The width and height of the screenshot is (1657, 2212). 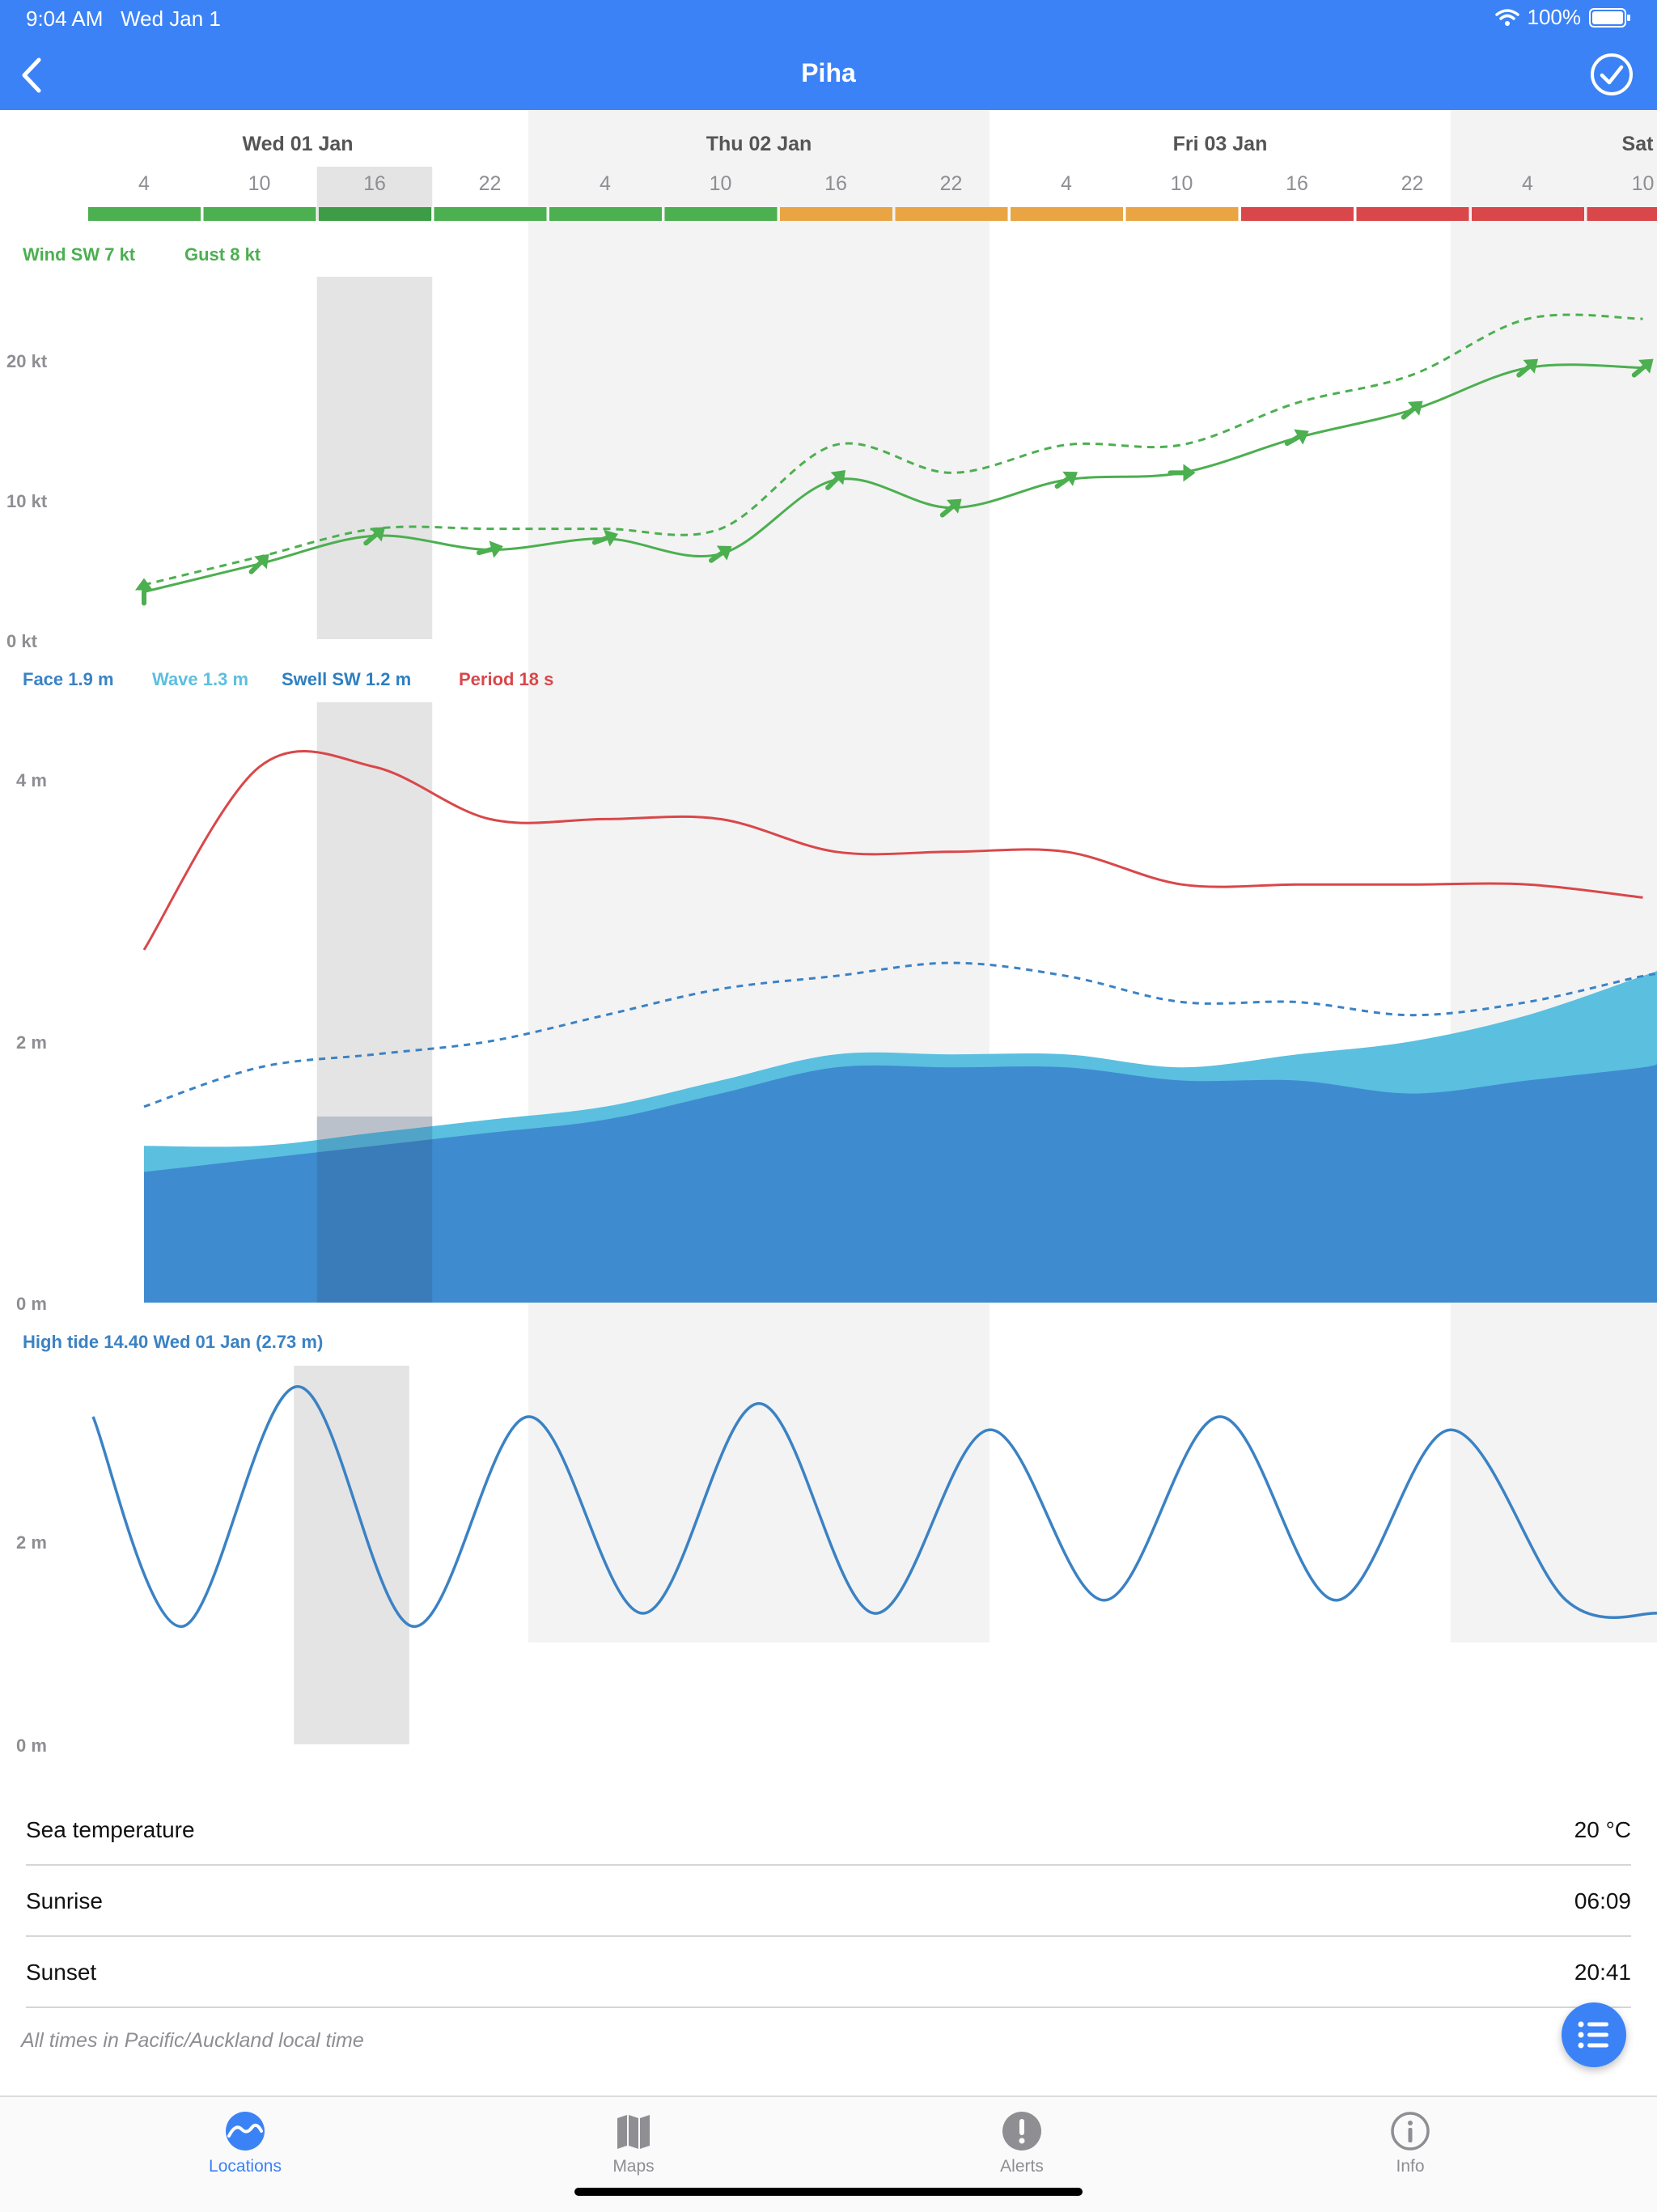 What do you see at coordinates (759, 144) in the screenshot?
I see `day-label: Thu 02 Jan` at bounding box center [759, 144].